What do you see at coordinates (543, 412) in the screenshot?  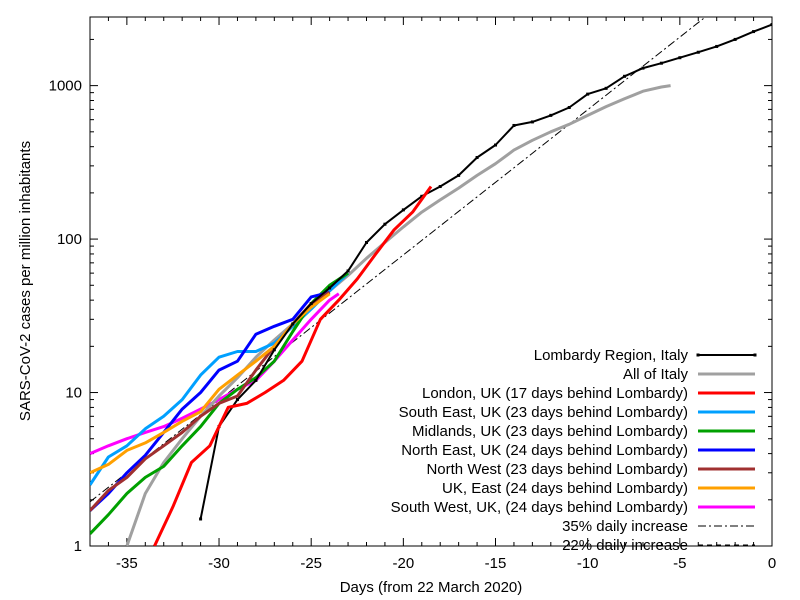 I see `legend-label: South East, UK (23 days behind Lombardy)` at bounding box center [543, 412].